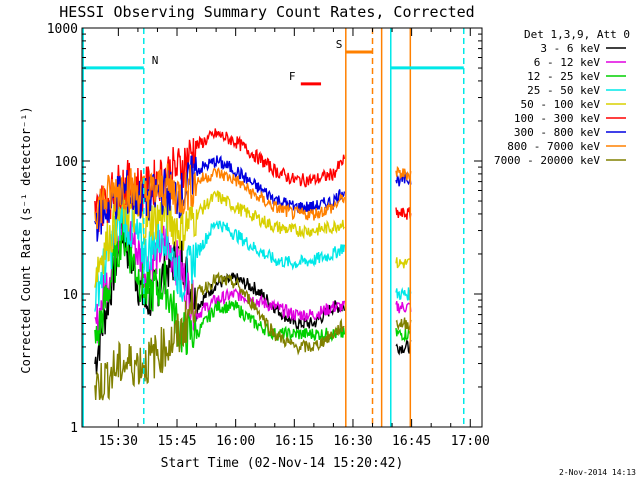 The width and height of the screenshot is (640, 480). I want to click on y-tick-label: 1, so click(74, 428).